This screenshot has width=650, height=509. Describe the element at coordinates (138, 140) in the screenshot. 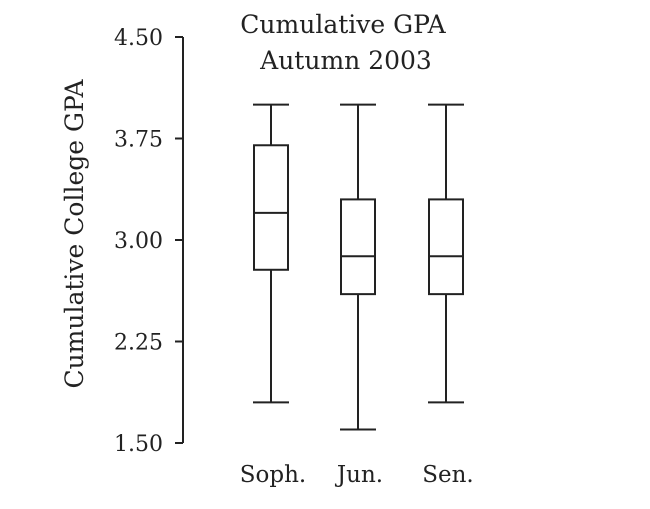

I see `y-tick-label: 3.75` at that location.